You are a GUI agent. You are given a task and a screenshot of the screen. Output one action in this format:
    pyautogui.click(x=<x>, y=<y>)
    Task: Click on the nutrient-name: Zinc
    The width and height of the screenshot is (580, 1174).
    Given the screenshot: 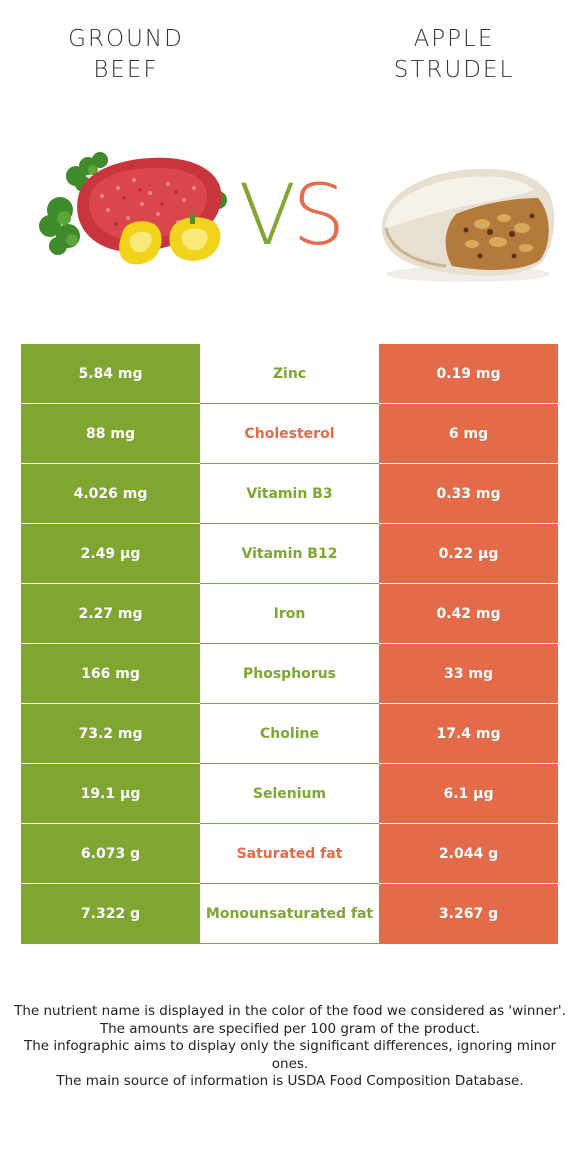 What is the action you would take?
    pyautogui.click(x=289, y=374)
    